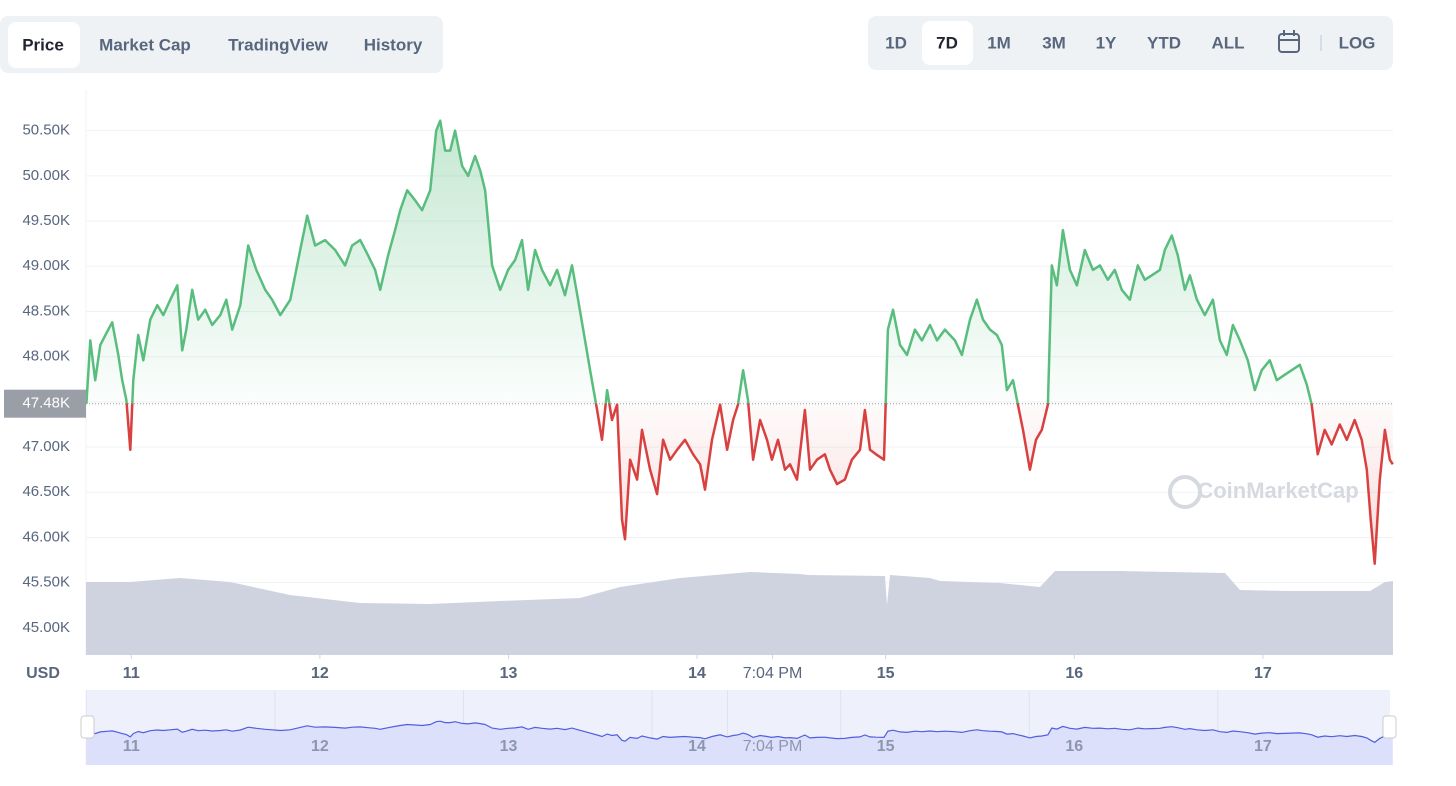  Describe the element at coordinates (886, 746) in the screenshot. I see `navigator-tick-label: 15` at that location.